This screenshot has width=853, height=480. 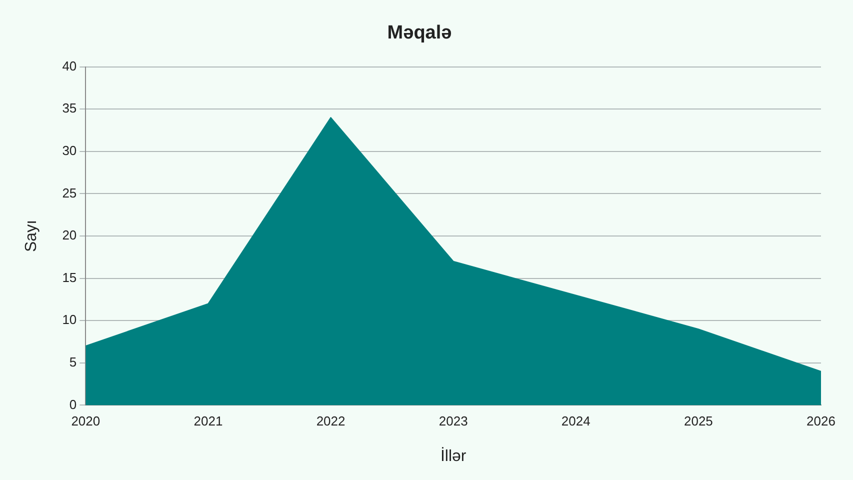 I want to click on y-axis-title: Sayı, so click(x=31, y=236).